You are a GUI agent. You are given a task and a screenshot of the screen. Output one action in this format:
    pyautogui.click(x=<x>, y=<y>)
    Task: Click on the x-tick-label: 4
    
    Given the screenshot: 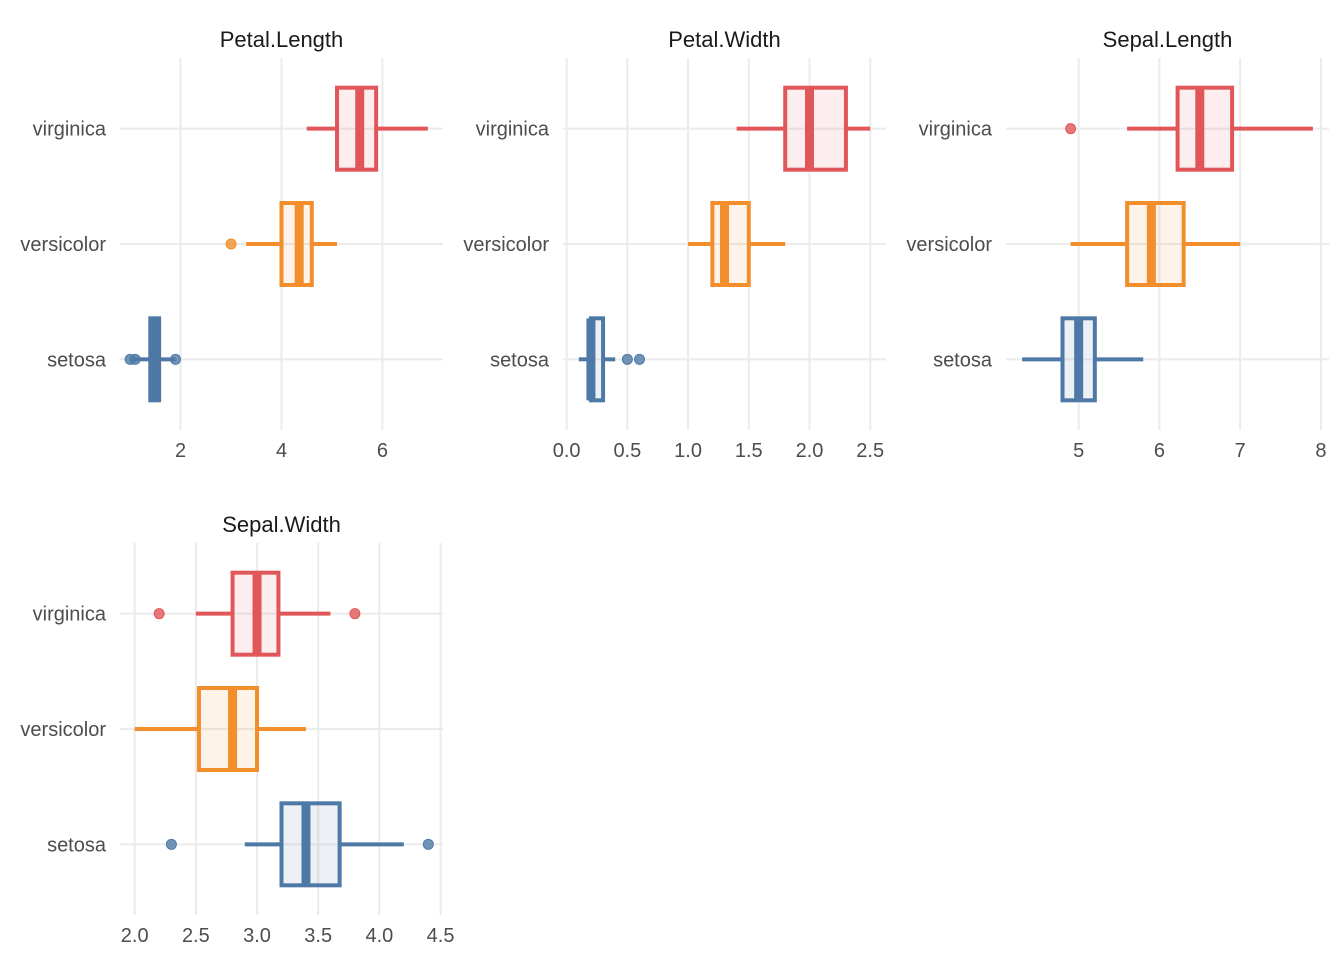 What is the action you would take?
    pyautogui.click(x=281, y=451)
    